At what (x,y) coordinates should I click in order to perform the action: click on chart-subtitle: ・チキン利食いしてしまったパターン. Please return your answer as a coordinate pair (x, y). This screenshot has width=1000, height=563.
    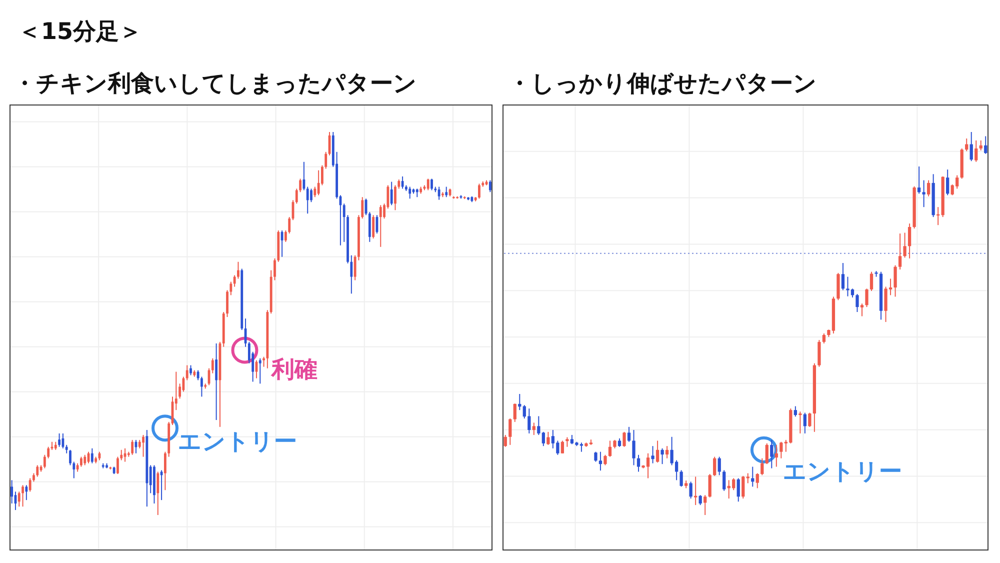
    Looking at the image, I should click on (215, 84).